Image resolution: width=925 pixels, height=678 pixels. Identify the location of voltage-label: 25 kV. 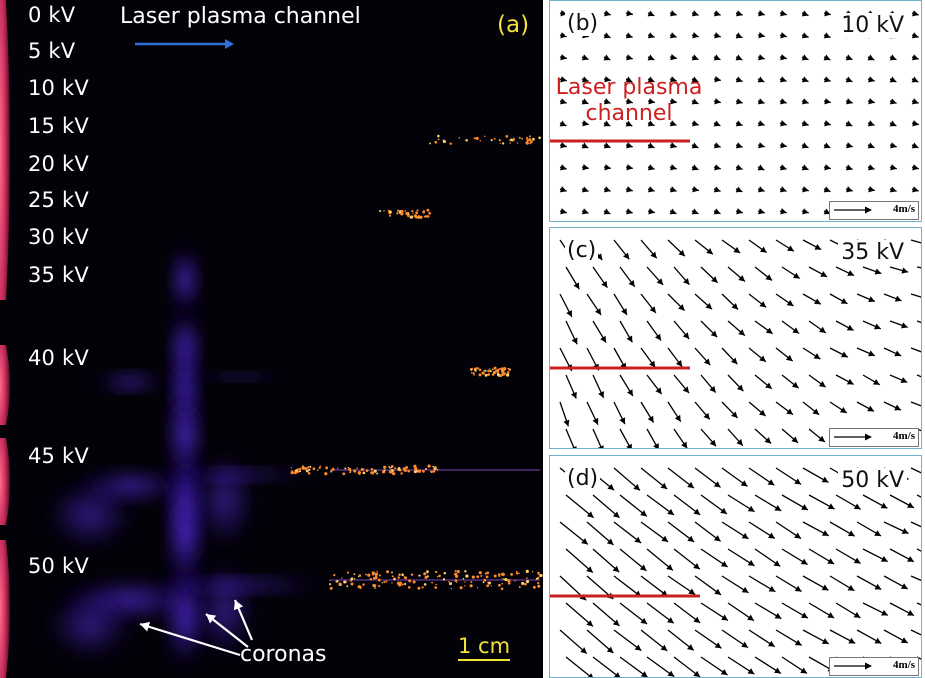
(58, 200).